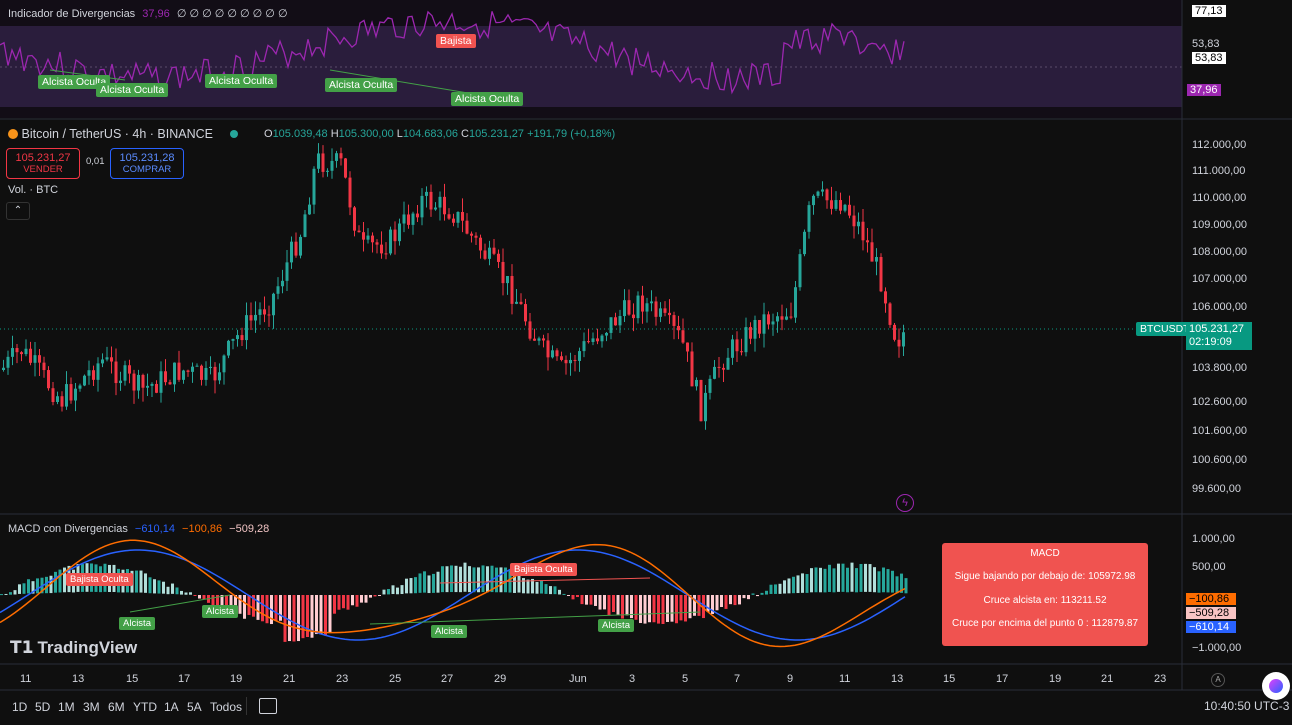 The image size is (1292, 725). I want to click on macd-pane-title: MACD con Divergencias, so click(68, 529).